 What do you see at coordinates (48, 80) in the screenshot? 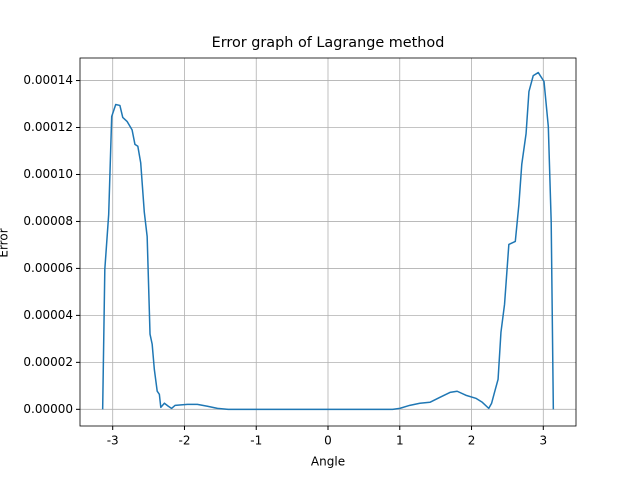
I see `y-tick-label: 0.00014` at bounding box center [48, 80].